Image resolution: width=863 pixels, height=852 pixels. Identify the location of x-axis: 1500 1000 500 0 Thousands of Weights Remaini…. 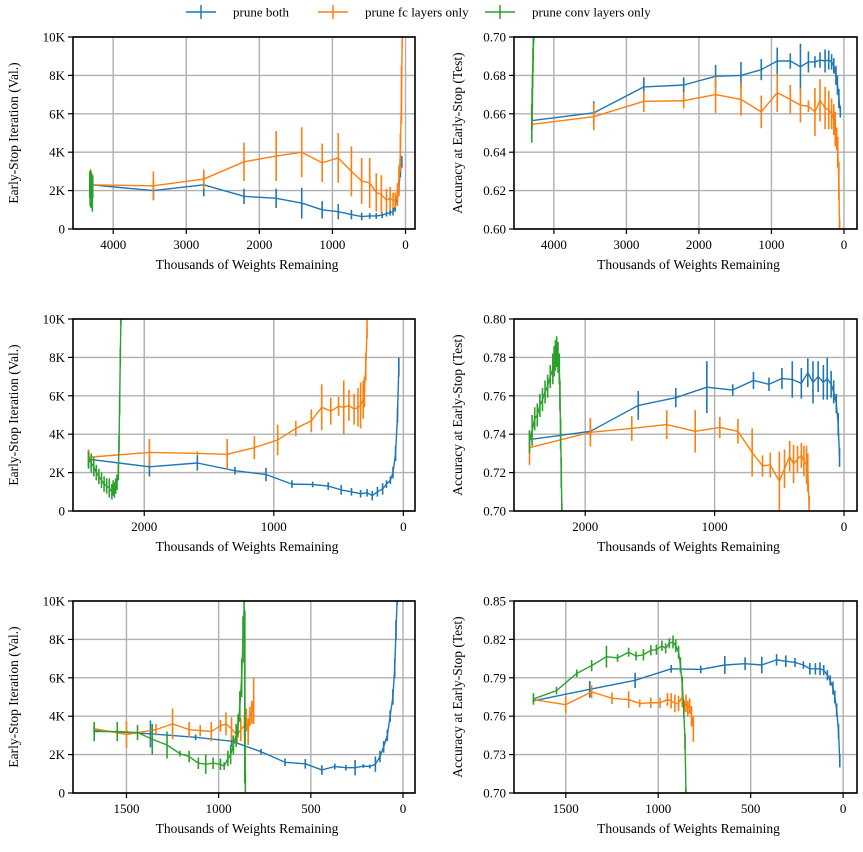
(700, 814).